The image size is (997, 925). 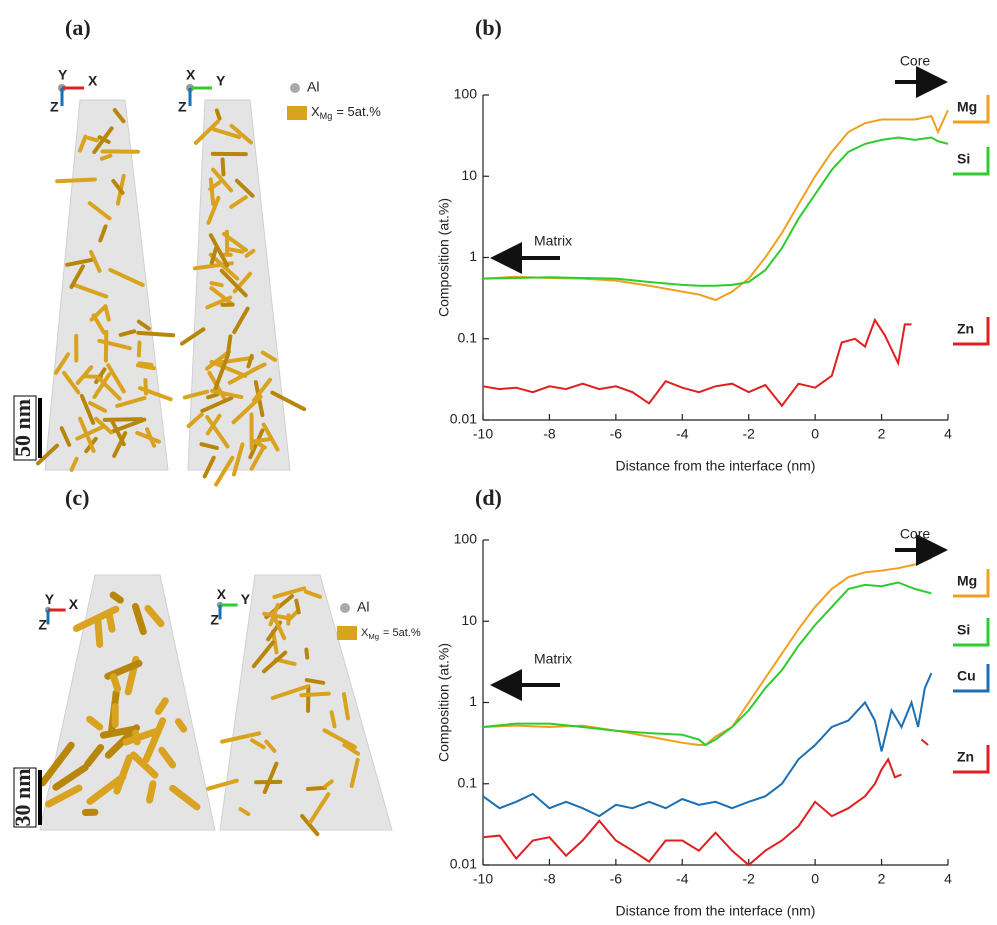 I want to click on x-tick-label: 4, so click(x=948, y=879).